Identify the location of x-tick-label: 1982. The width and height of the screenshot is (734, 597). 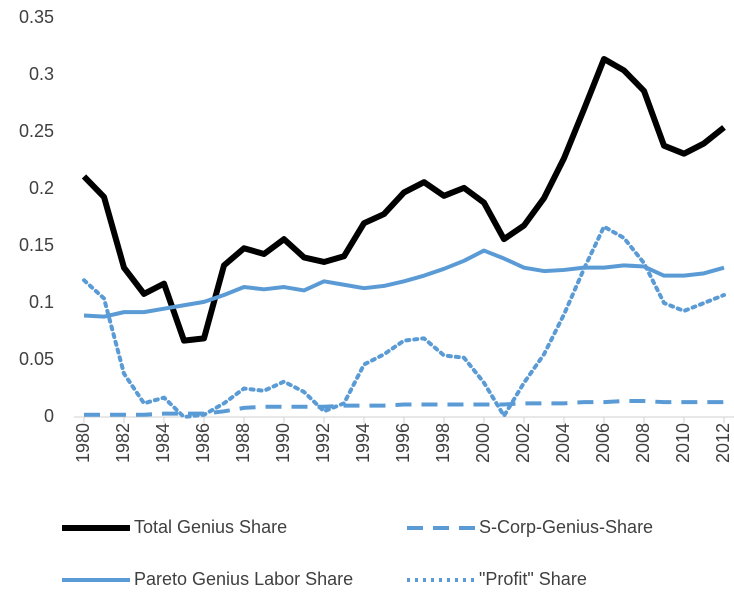
(123, 443).